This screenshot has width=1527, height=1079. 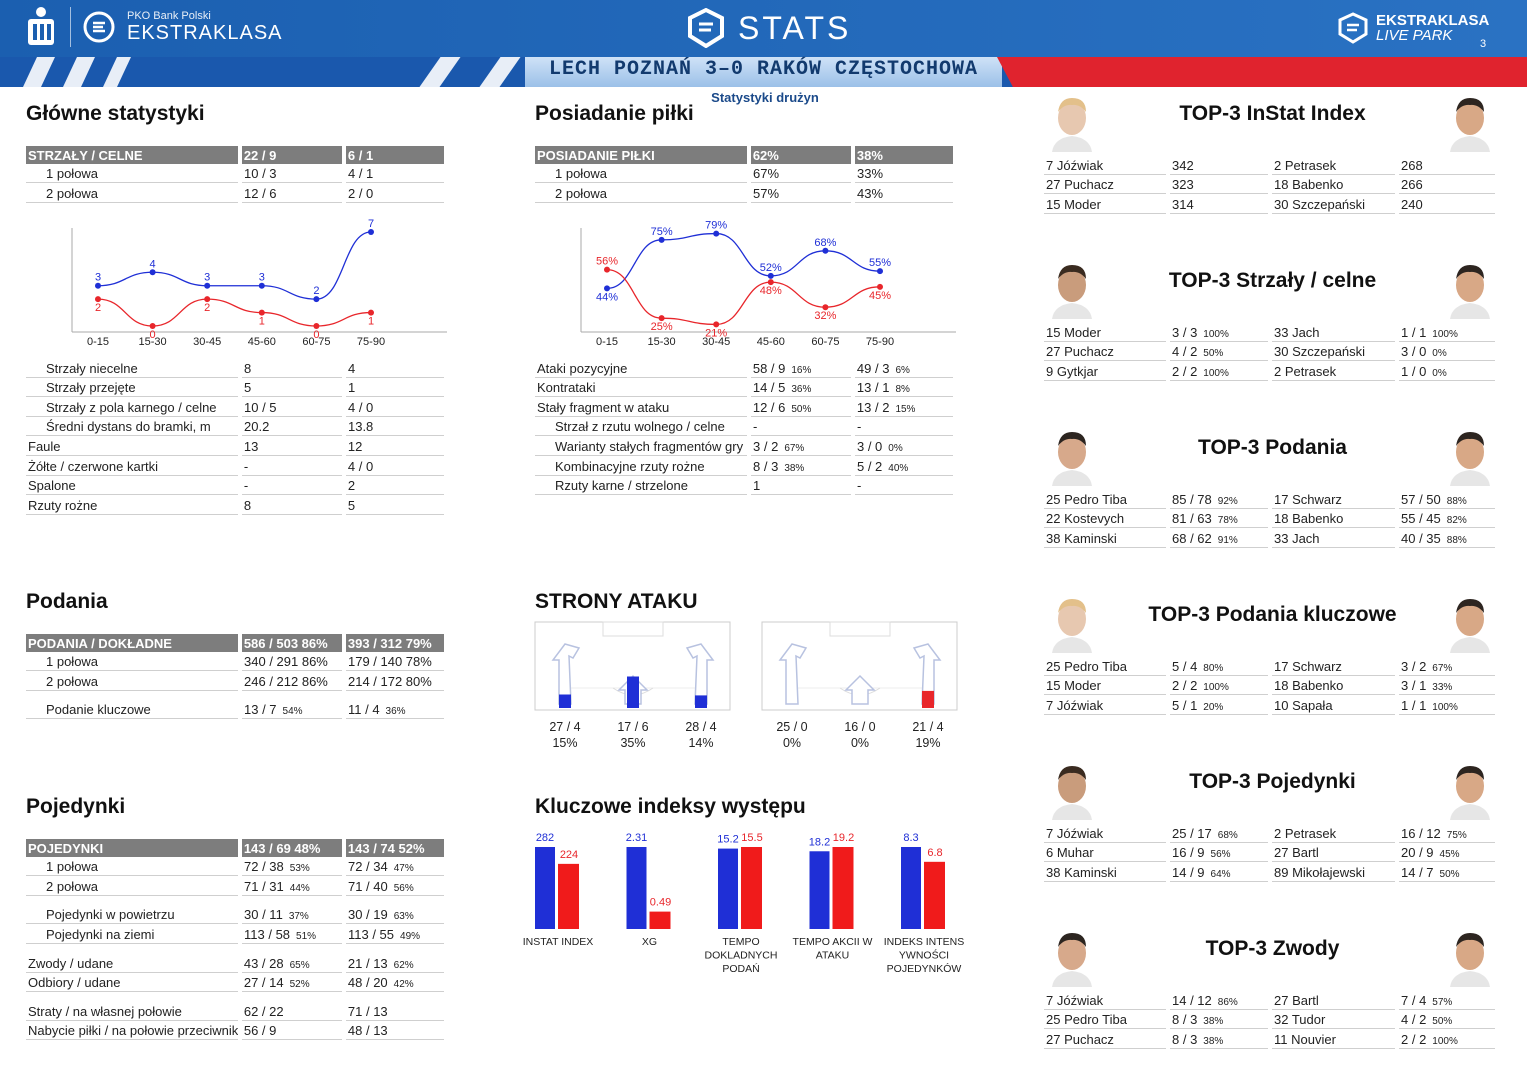 I want to click on home-player-value: 7 Jóźwiak, so click(x=1075, y=1000).